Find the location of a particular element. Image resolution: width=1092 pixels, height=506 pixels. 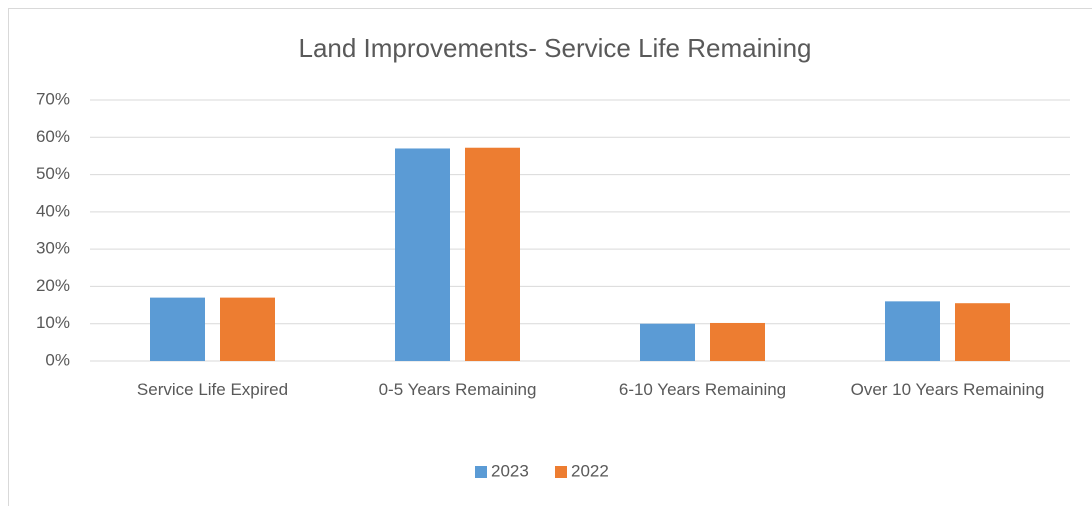

legend-label: 2022 is located at coordinates (590, 470).